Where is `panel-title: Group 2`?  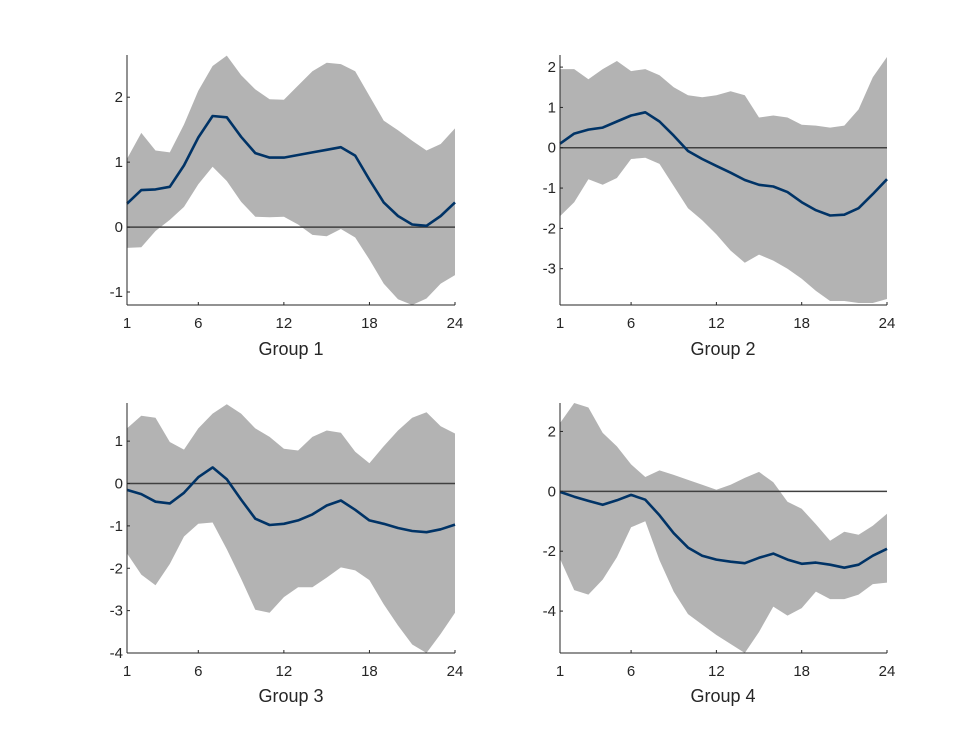 panel-title: Group 2 is located at coordinates (722, 349).